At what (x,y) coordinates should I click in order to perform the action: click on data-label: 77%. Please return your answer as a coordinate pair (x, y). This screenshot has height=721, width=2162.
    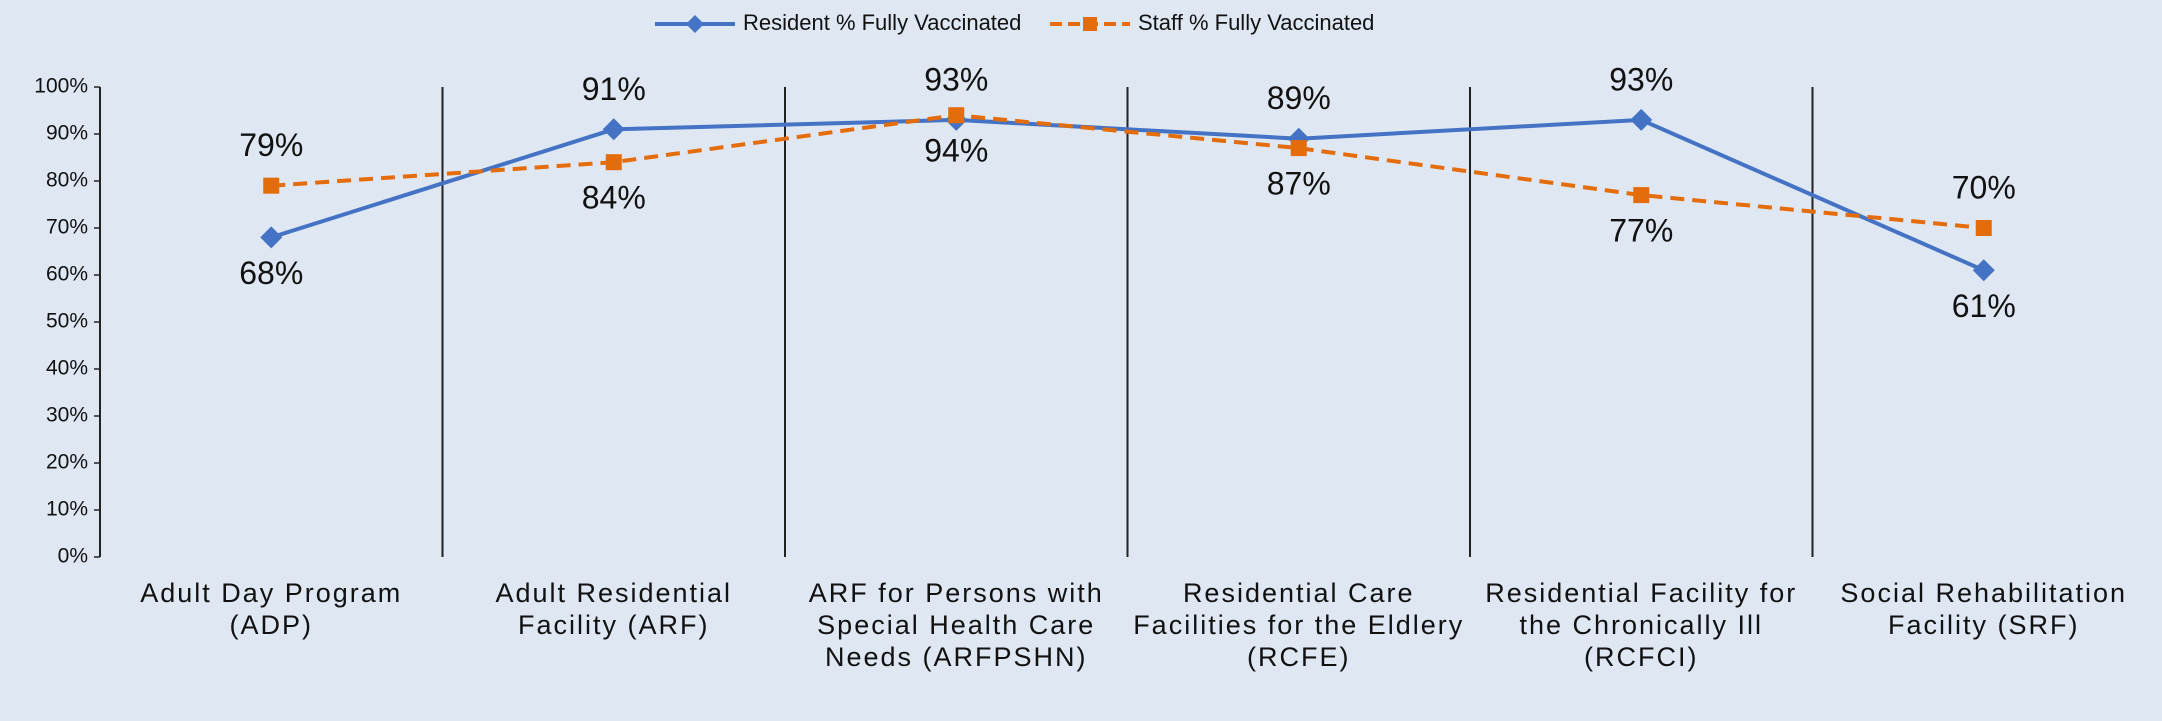
    Looking at the image, I should click on (1641, 231).